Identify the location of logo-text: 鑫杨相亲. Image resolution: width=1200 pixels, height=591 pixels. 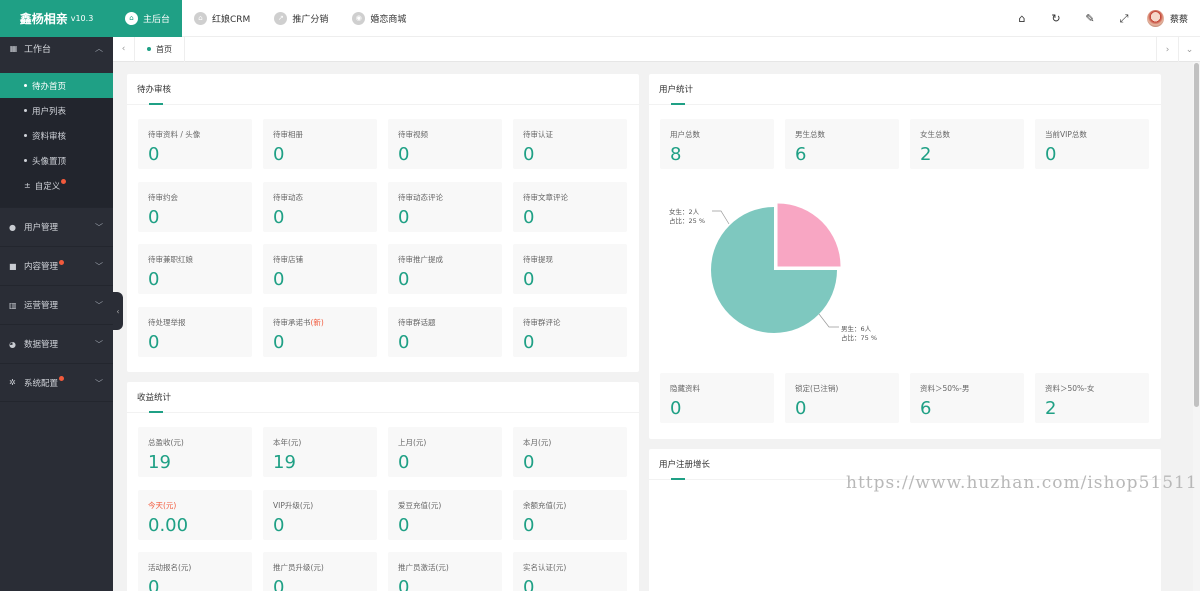
(43, 19).